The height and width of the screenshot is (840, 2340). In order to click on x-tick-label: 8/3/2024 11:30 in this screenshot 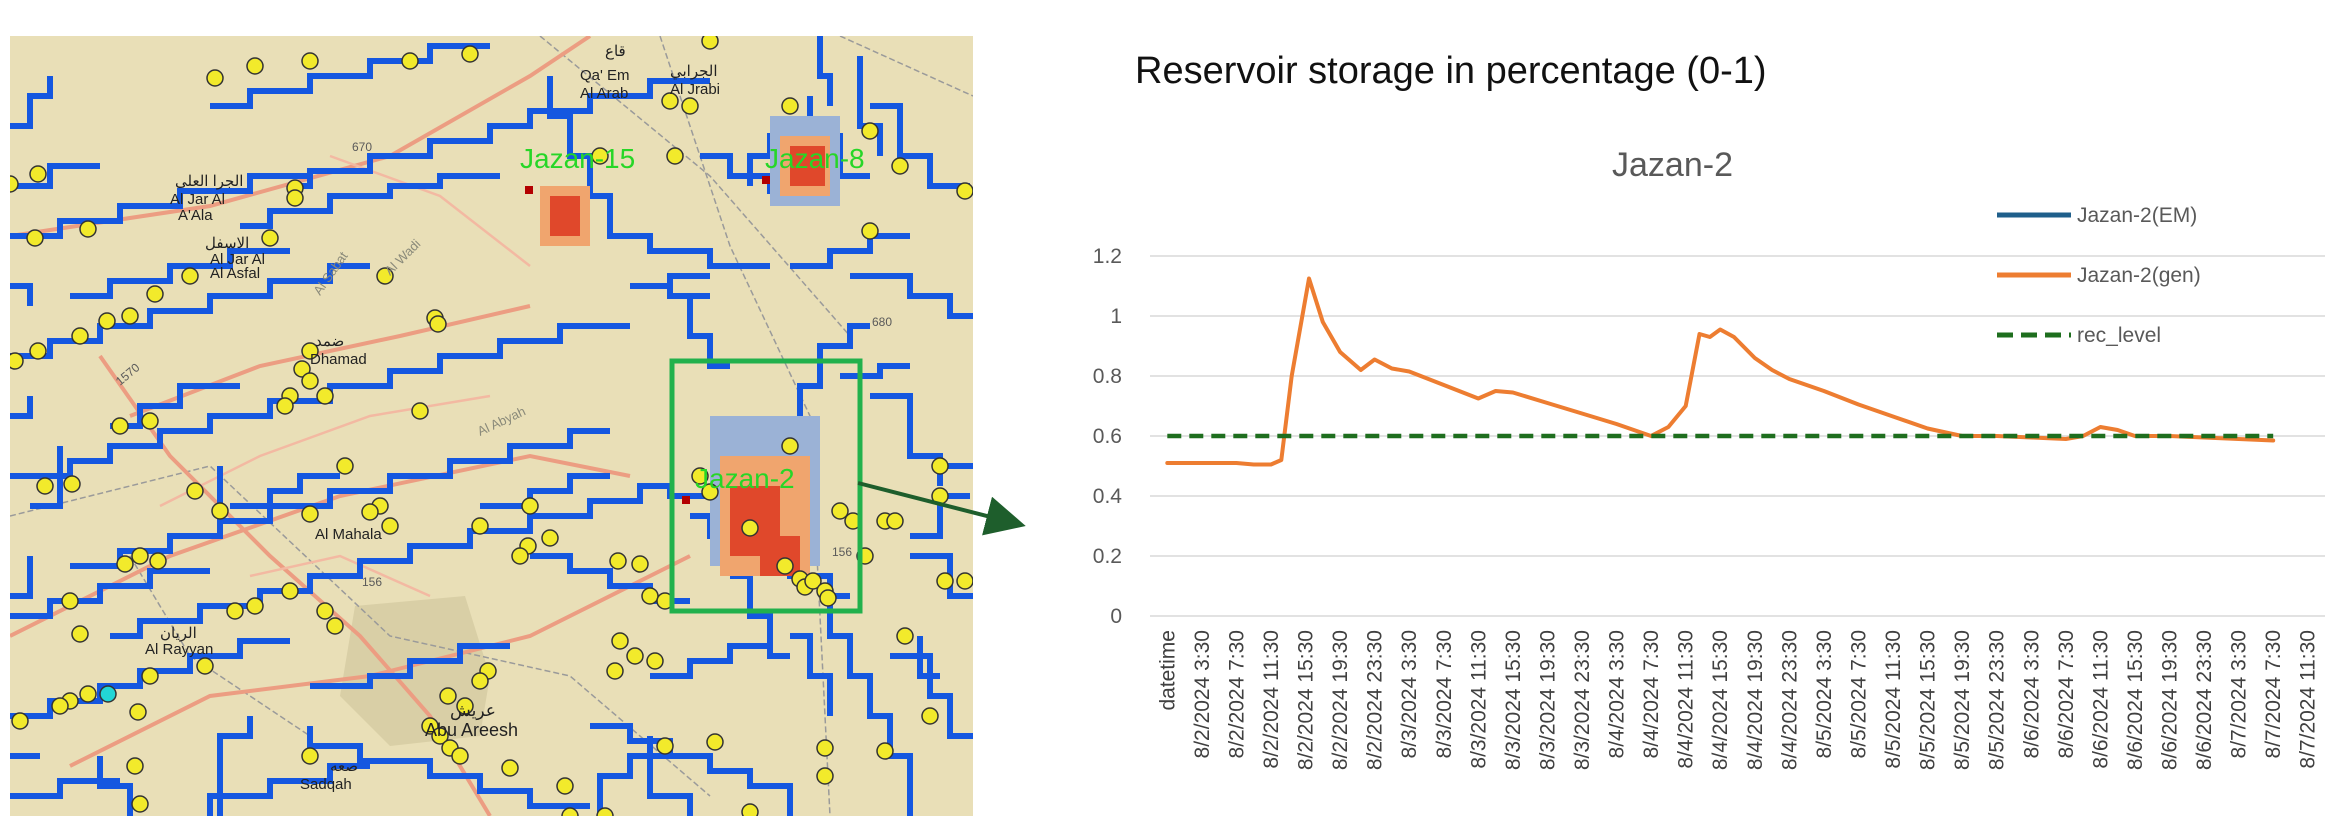, I will do `click(1478, 699)`.